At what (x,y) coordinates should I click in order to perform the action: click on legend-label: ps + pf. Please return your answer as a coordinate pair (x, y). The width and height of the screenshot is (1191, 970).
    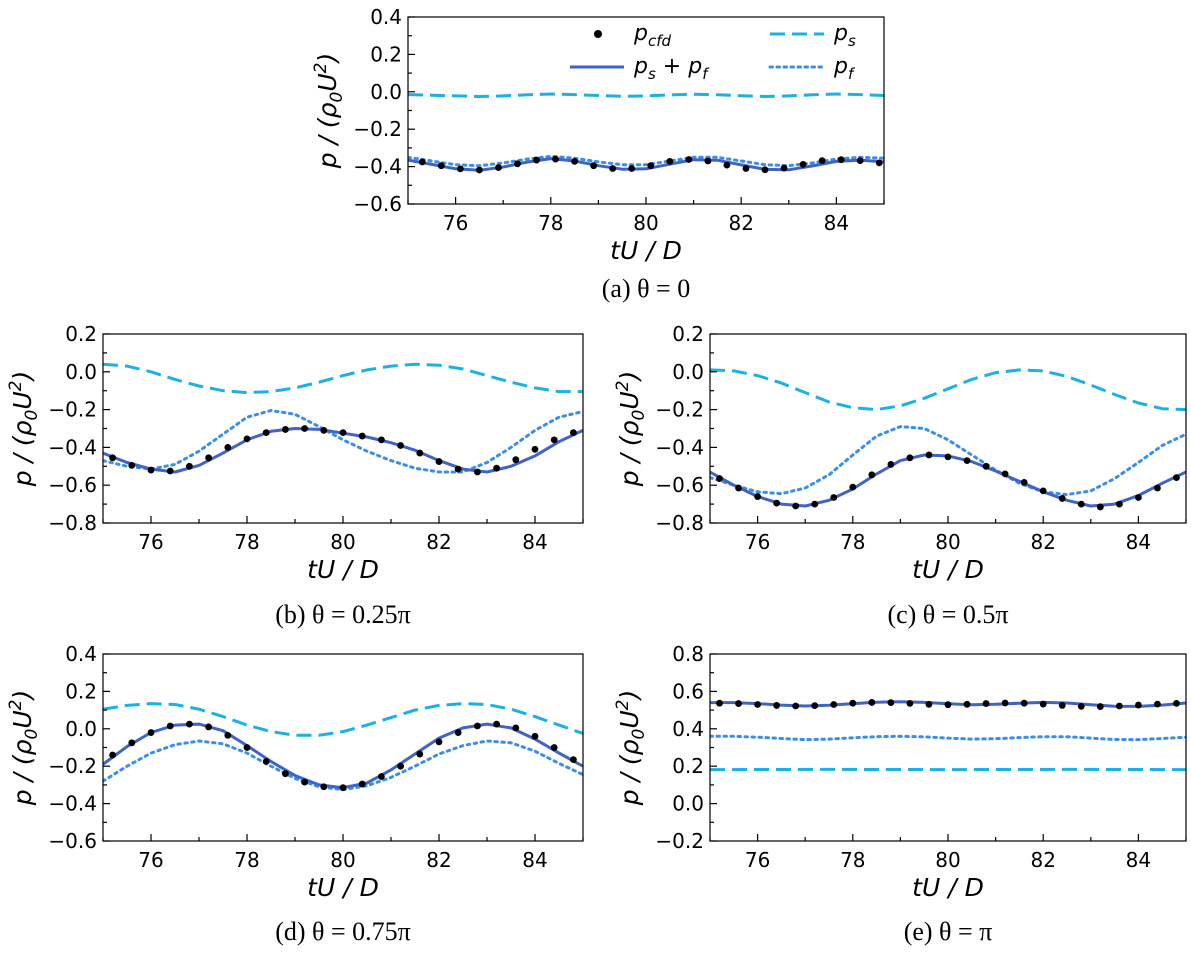
    Looking at the image, I should click on (671, 68).